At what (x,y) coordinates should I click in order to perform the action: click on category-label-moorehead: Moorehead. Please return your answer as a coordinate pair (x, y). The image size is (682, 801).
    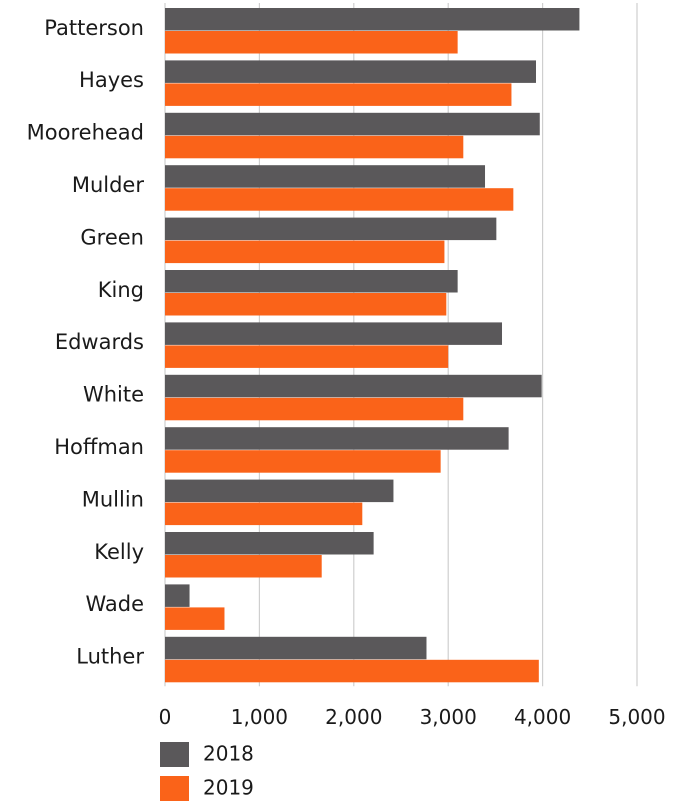
    Looking at the image, I should click on (85, 133).